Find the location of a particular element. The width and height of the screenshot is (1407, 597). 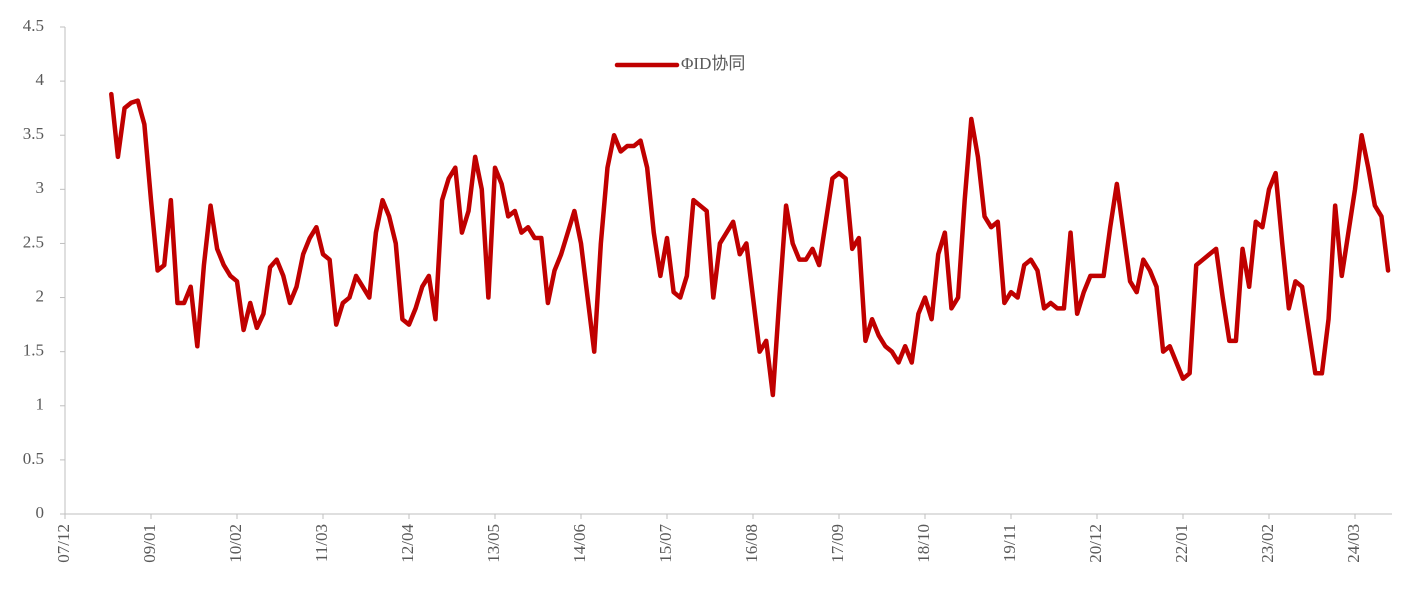

x-tick-label: 09/01 is located at coordinates (149, 543).